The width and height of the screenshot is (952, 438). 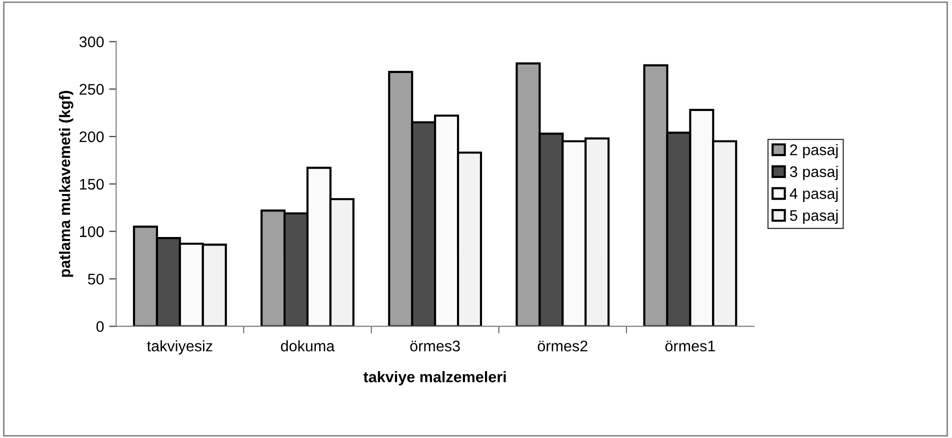 I want to click on x-axis-title: takviye malzemeleri, so click(x=434, y=378).